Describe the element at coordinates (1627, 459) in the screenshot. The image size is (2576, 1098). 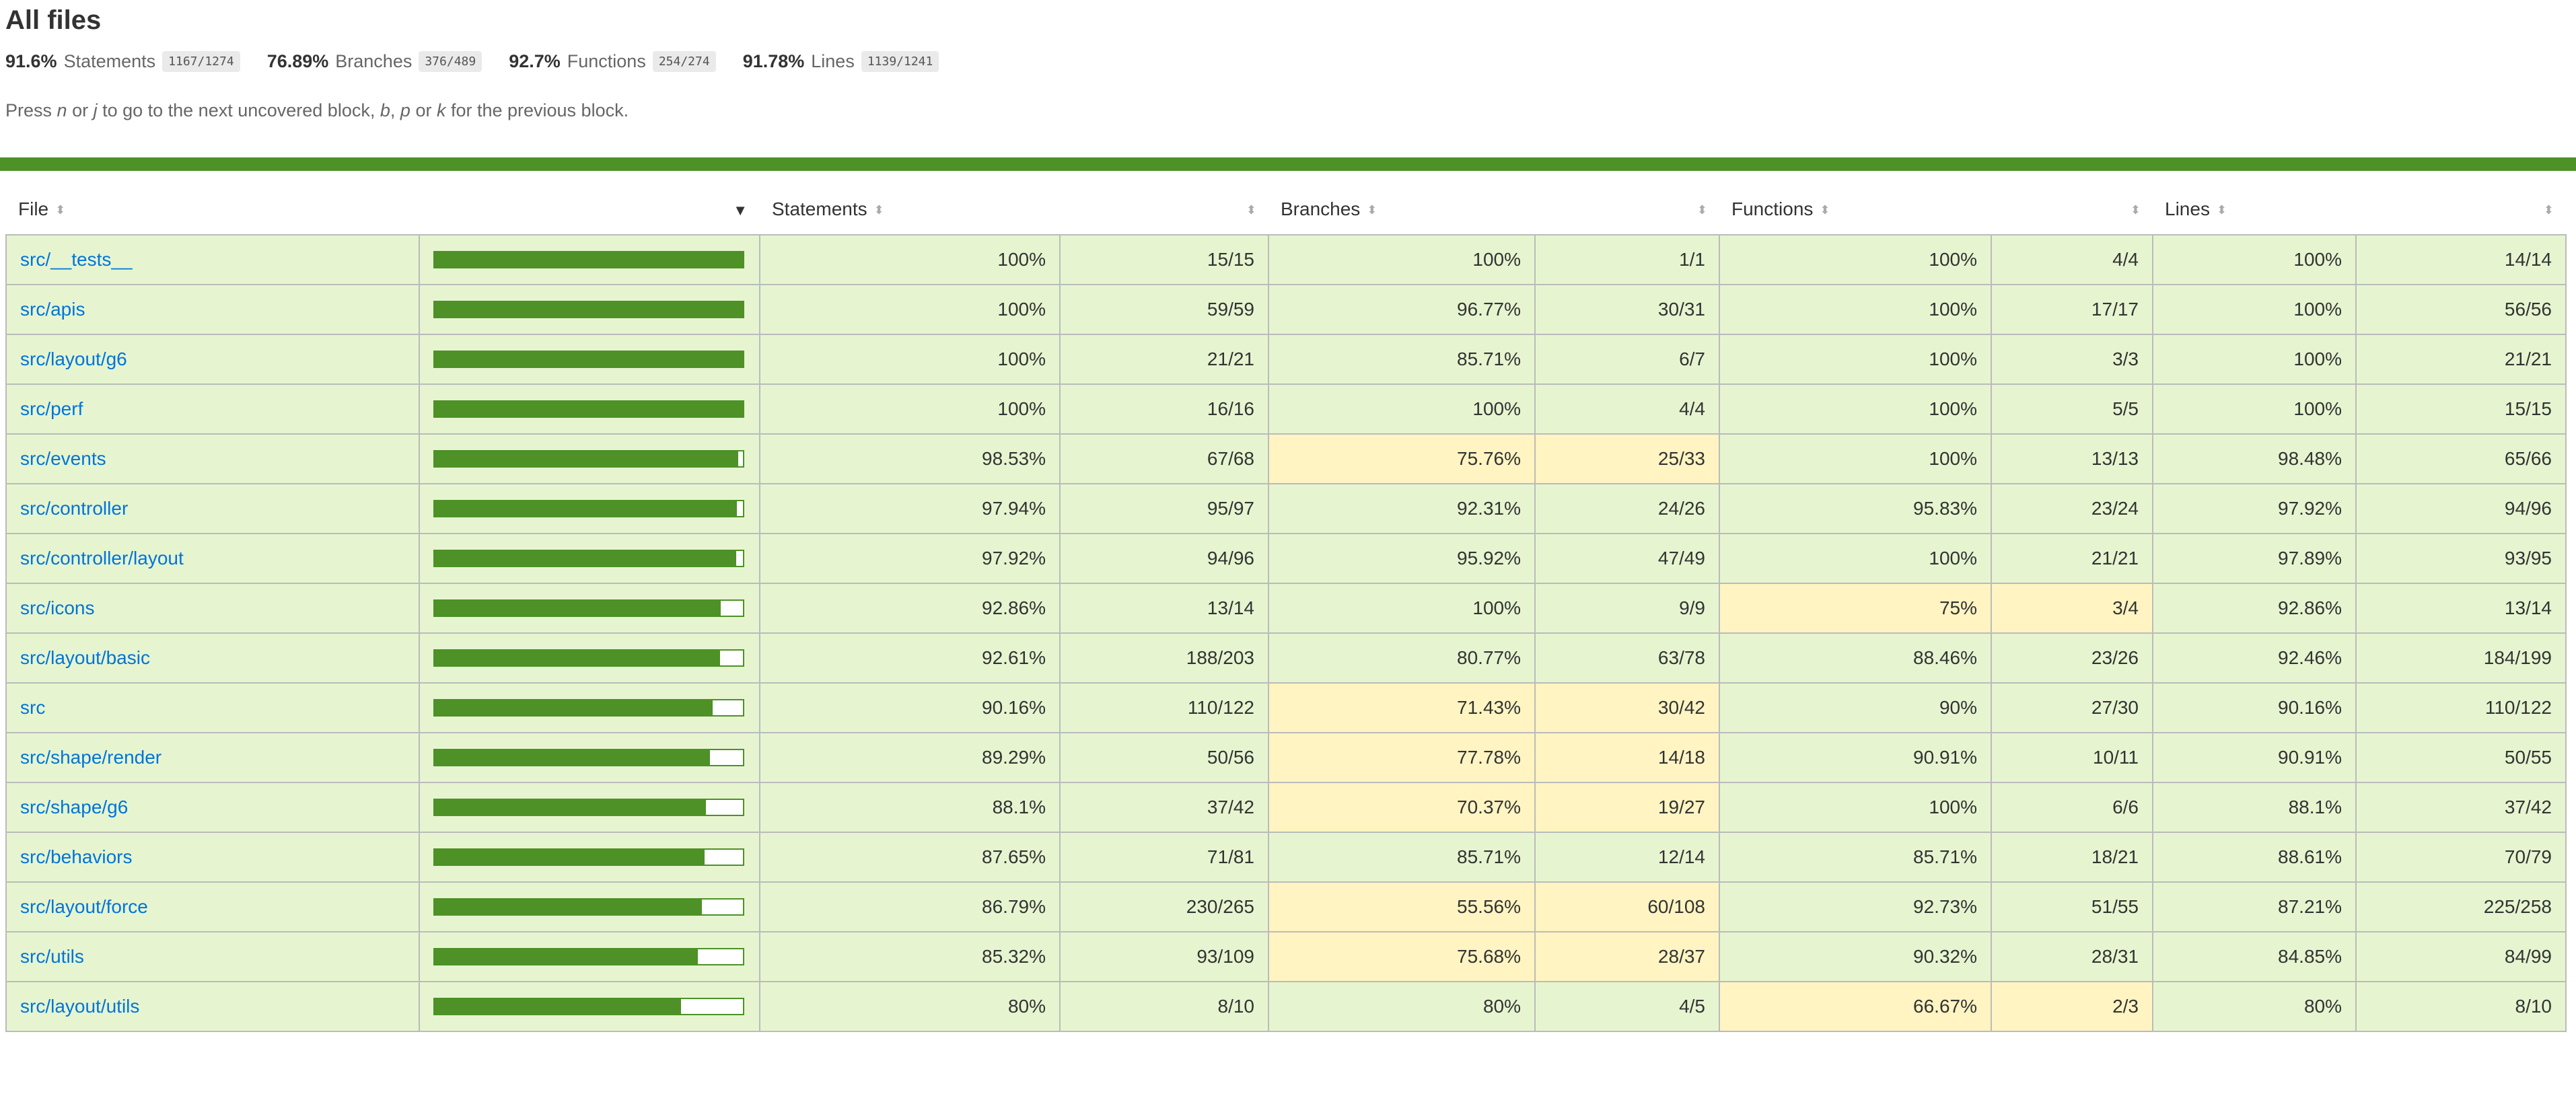
I see `branches-fraction: 25/33` at that location.